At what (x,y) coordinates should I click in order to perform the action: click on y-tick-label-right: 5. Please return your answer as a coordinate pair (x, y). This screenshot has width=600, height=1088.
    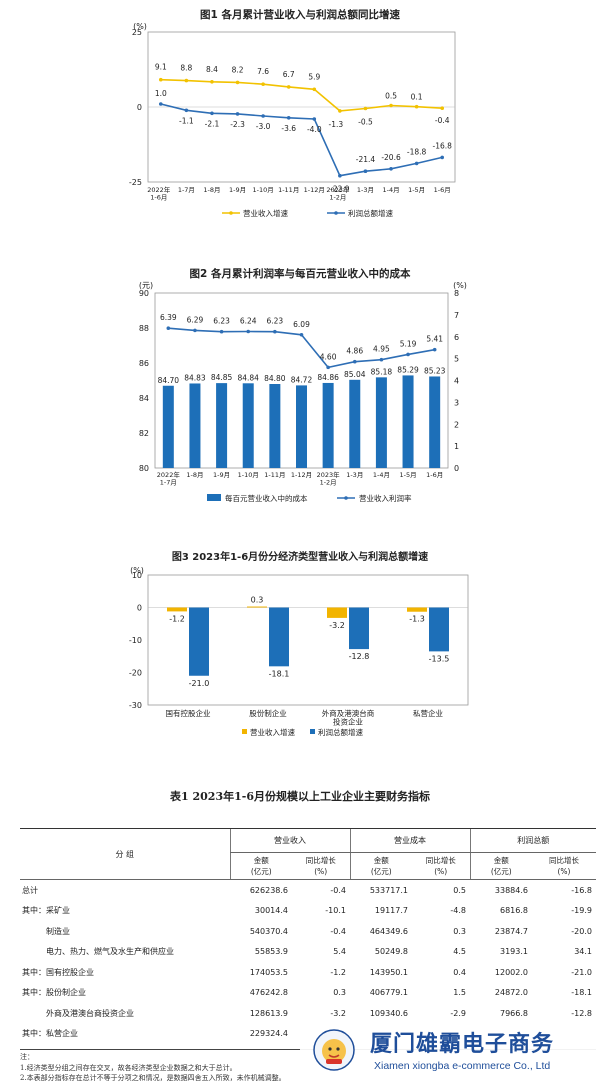
    Looking at the image, I should click on (456, 359).